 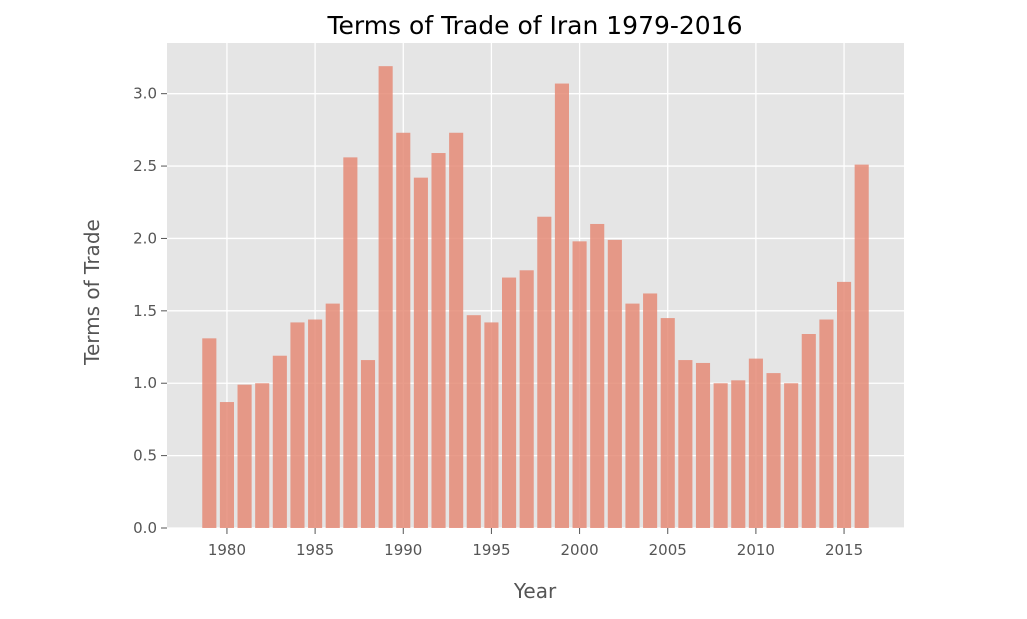 I want to click on y-tick-label: 1.5, so click(x=145, y=311).